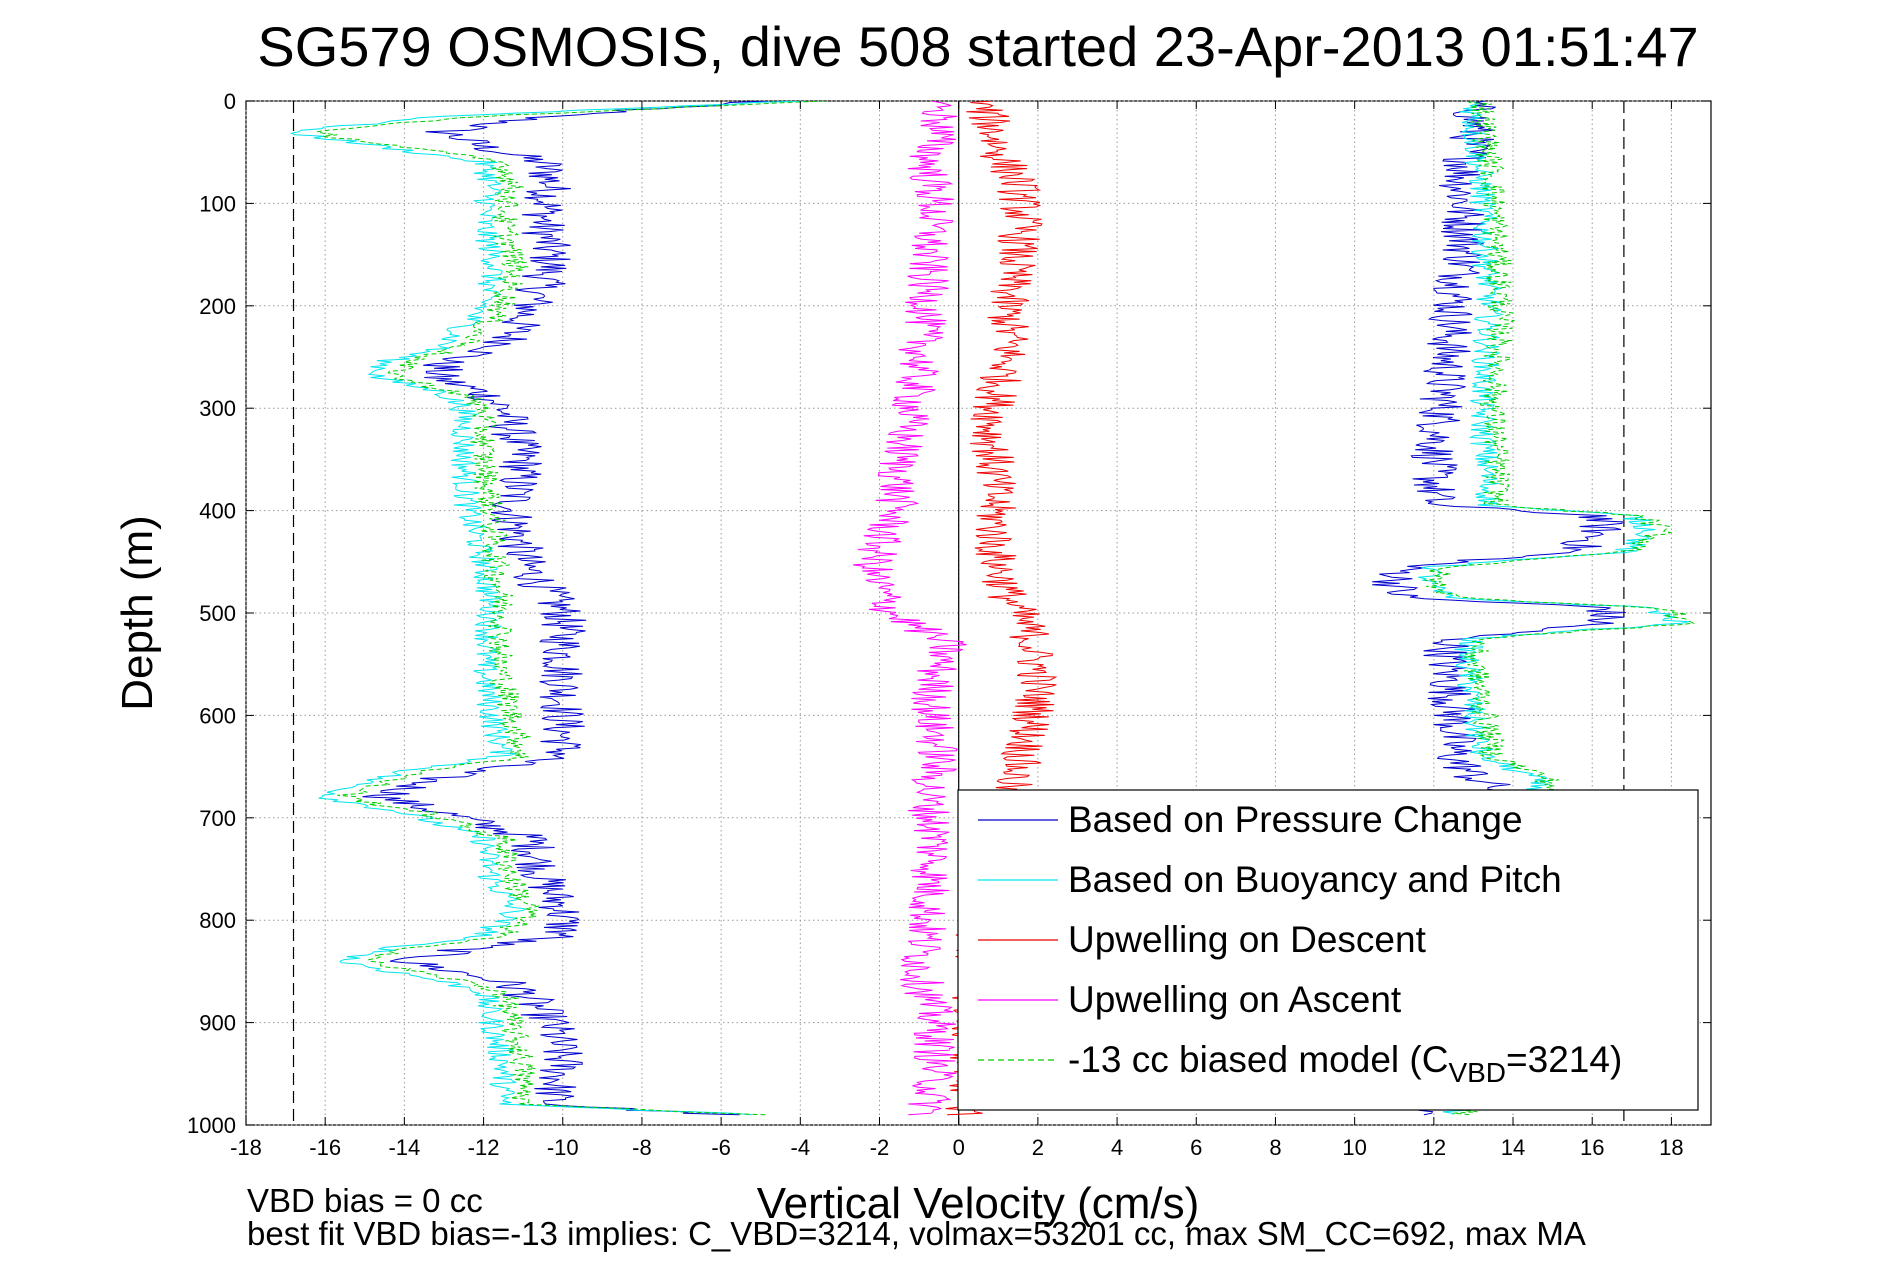 The height and width of the screenshot is (1262, 1891). I want to click on x-tick-label: -6, so click(721, 1147).